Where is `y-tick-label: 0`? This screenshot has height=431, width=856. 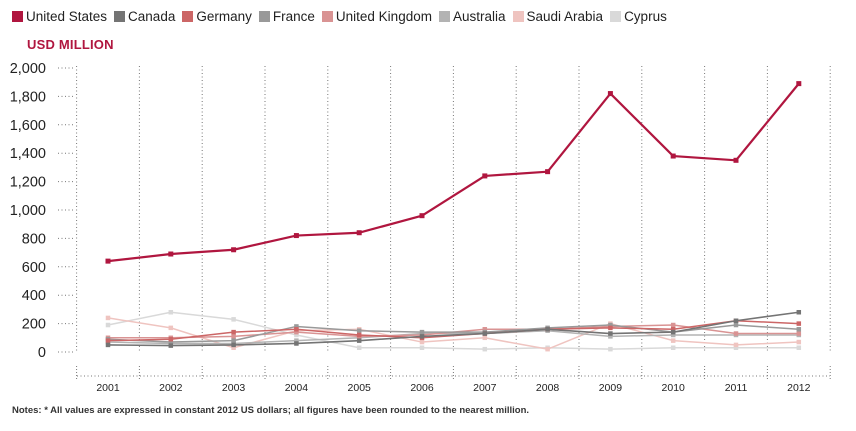
y-tick-label: 0 is located at coordinates (42, 353).